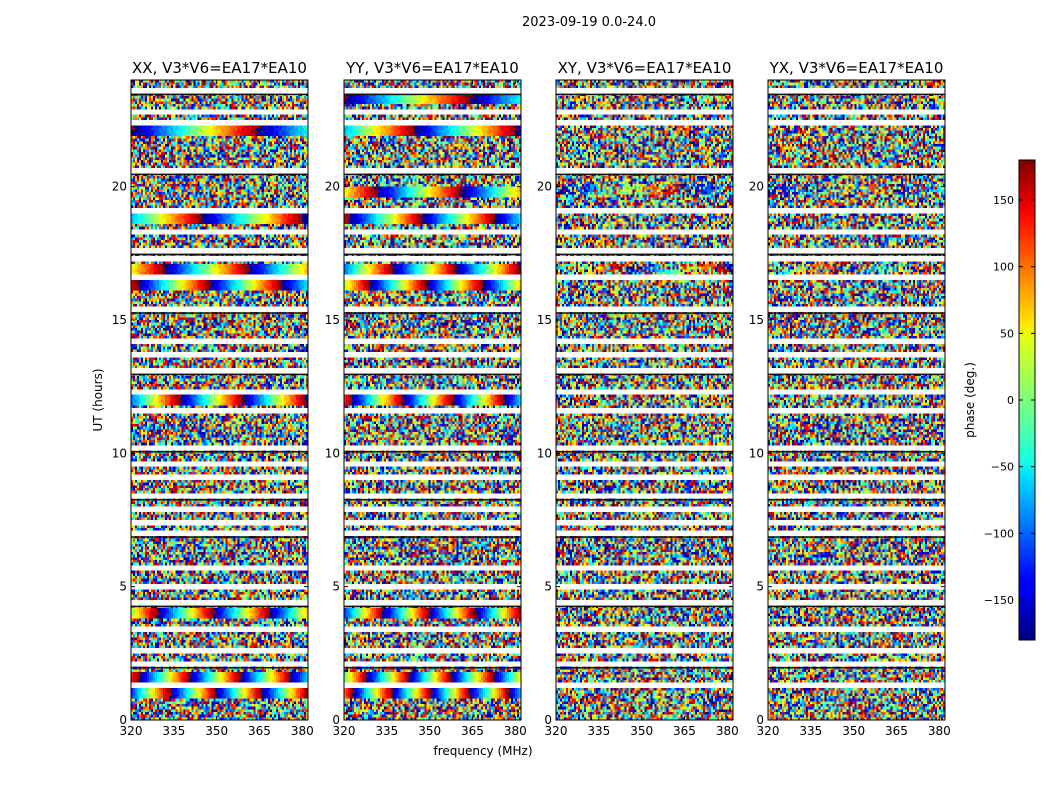 The image size is (1050, 800). I want to click on colorbar-tick-label: −100, so click(999, 533).